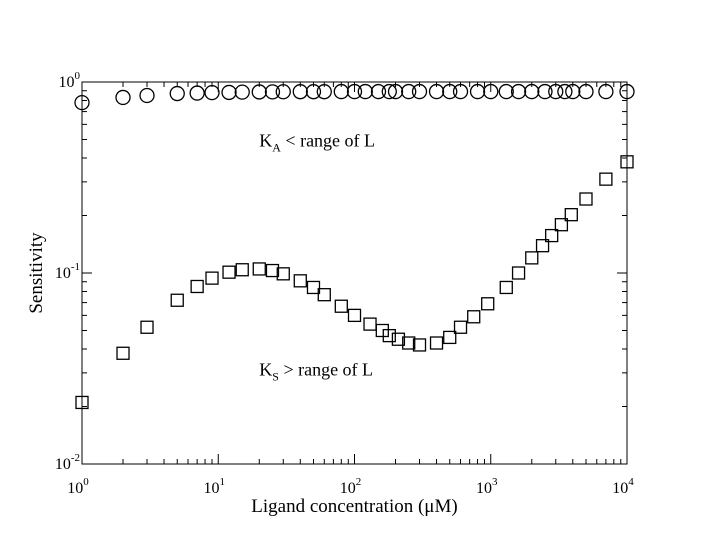 Image resolution: width=705 pixels, height=545 pixels. I want to click on annotation-ks-sub: S, so click(275, 377).